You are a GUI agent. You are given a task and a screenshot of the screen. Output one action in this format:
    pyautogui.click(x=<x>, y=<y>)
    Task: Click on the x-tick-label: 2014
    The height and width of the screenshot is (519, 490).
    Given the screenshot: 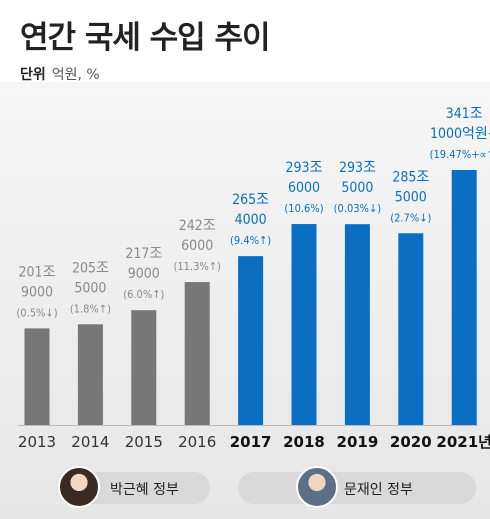 What is the action you would take?
    pyautogui.click(x=90, y=442)
    